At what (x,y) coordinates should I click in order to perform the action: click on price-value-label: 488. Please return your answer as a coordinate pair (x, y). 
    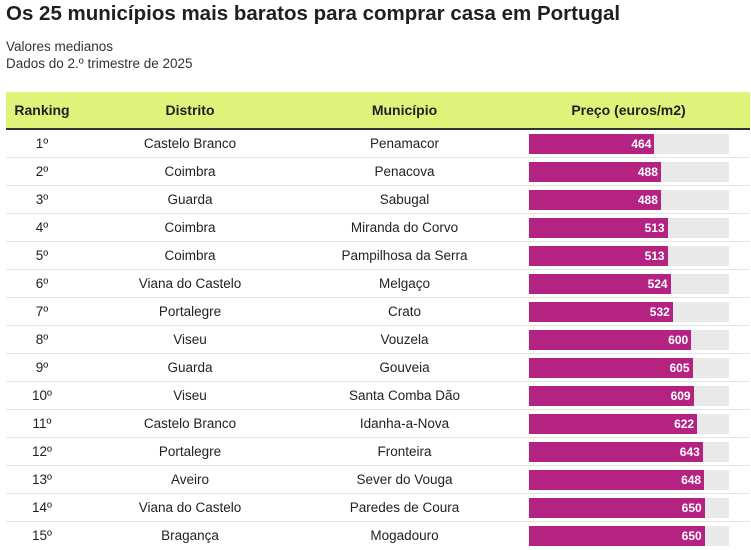
    Looking at the image, I should click on (647, 171).